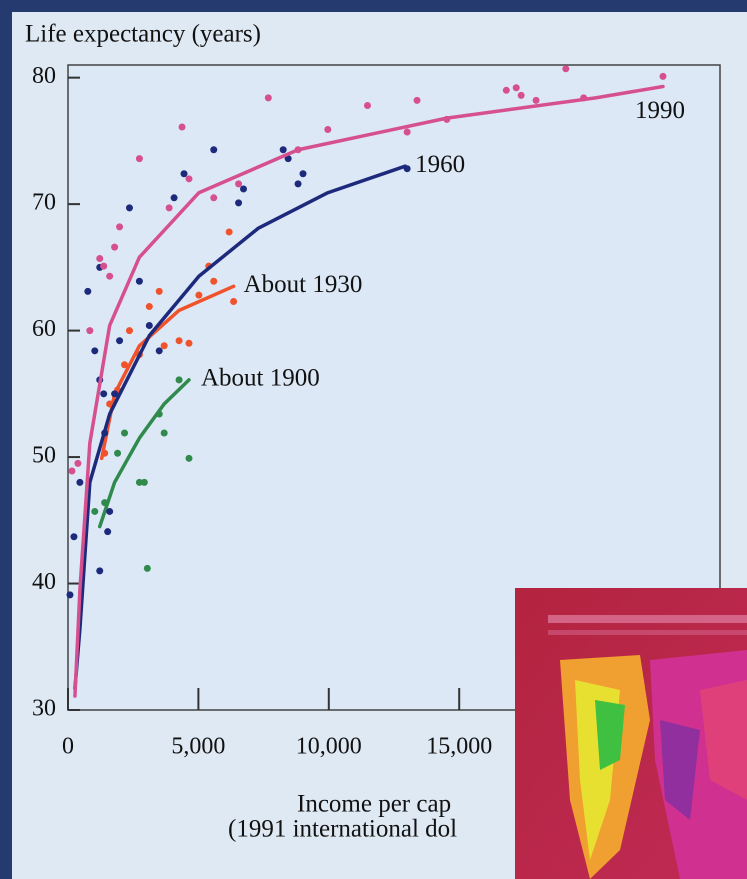  I want to click on y-tick-label: 60, so click(44, 329).